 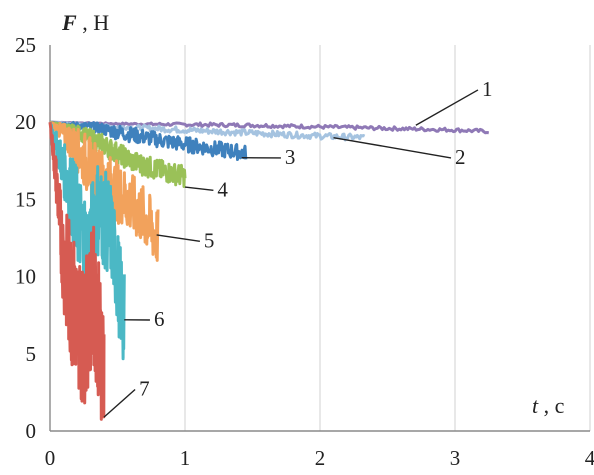 What do you see at coordinates (222, 189) in the screenshot?
I see `curve-4-label: 4` at bounding box center [222, 189].